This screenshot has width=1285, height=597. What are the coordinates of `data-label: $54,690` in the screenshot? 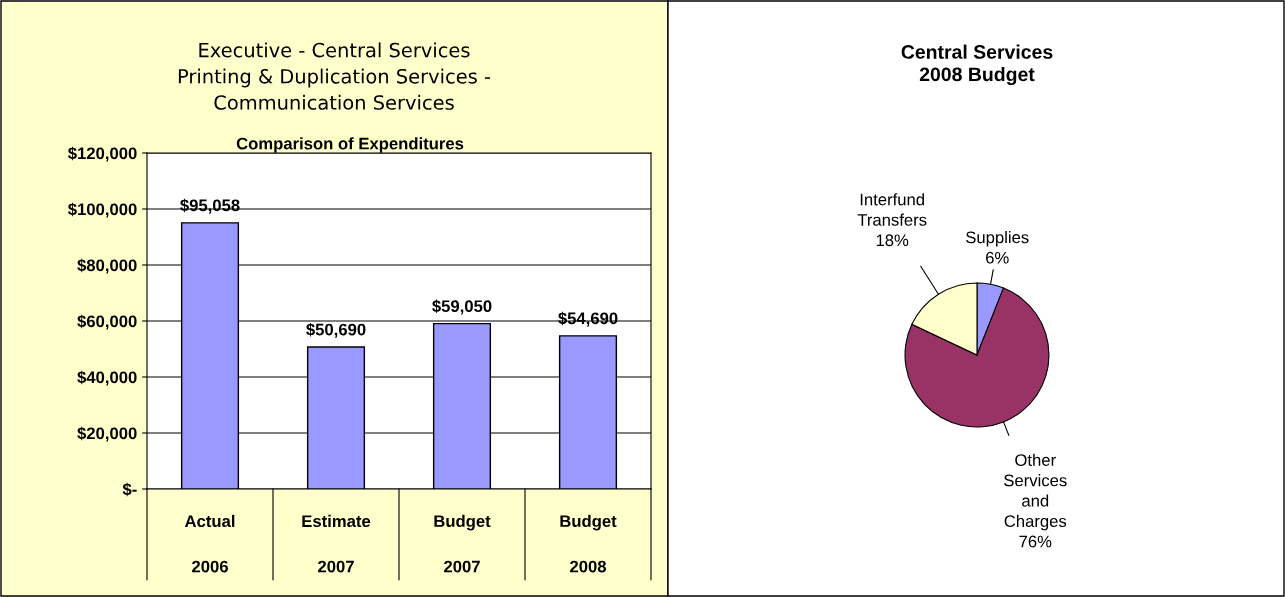 It's located at (588, 319).